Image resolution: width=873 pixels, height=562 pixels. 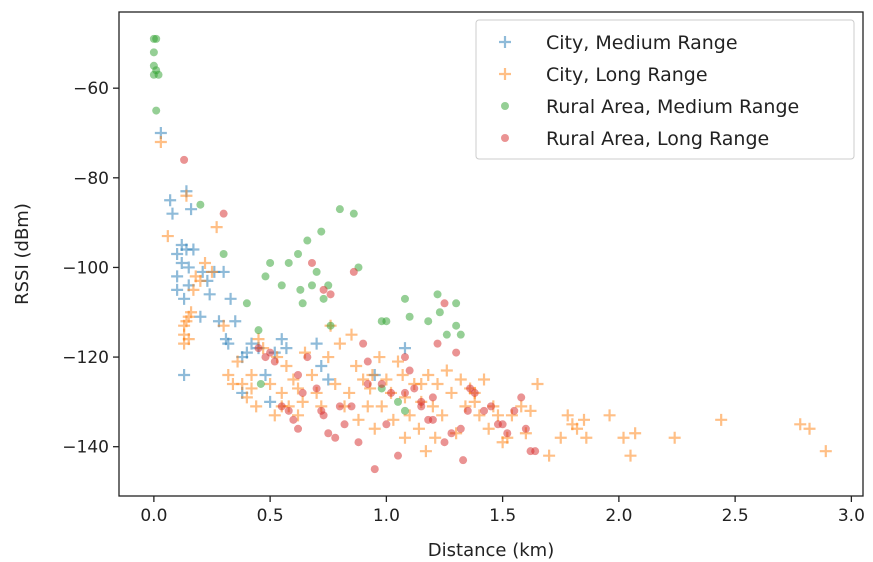 I want to click on x-tick-label: 0.5, so click(x=270, y=516).